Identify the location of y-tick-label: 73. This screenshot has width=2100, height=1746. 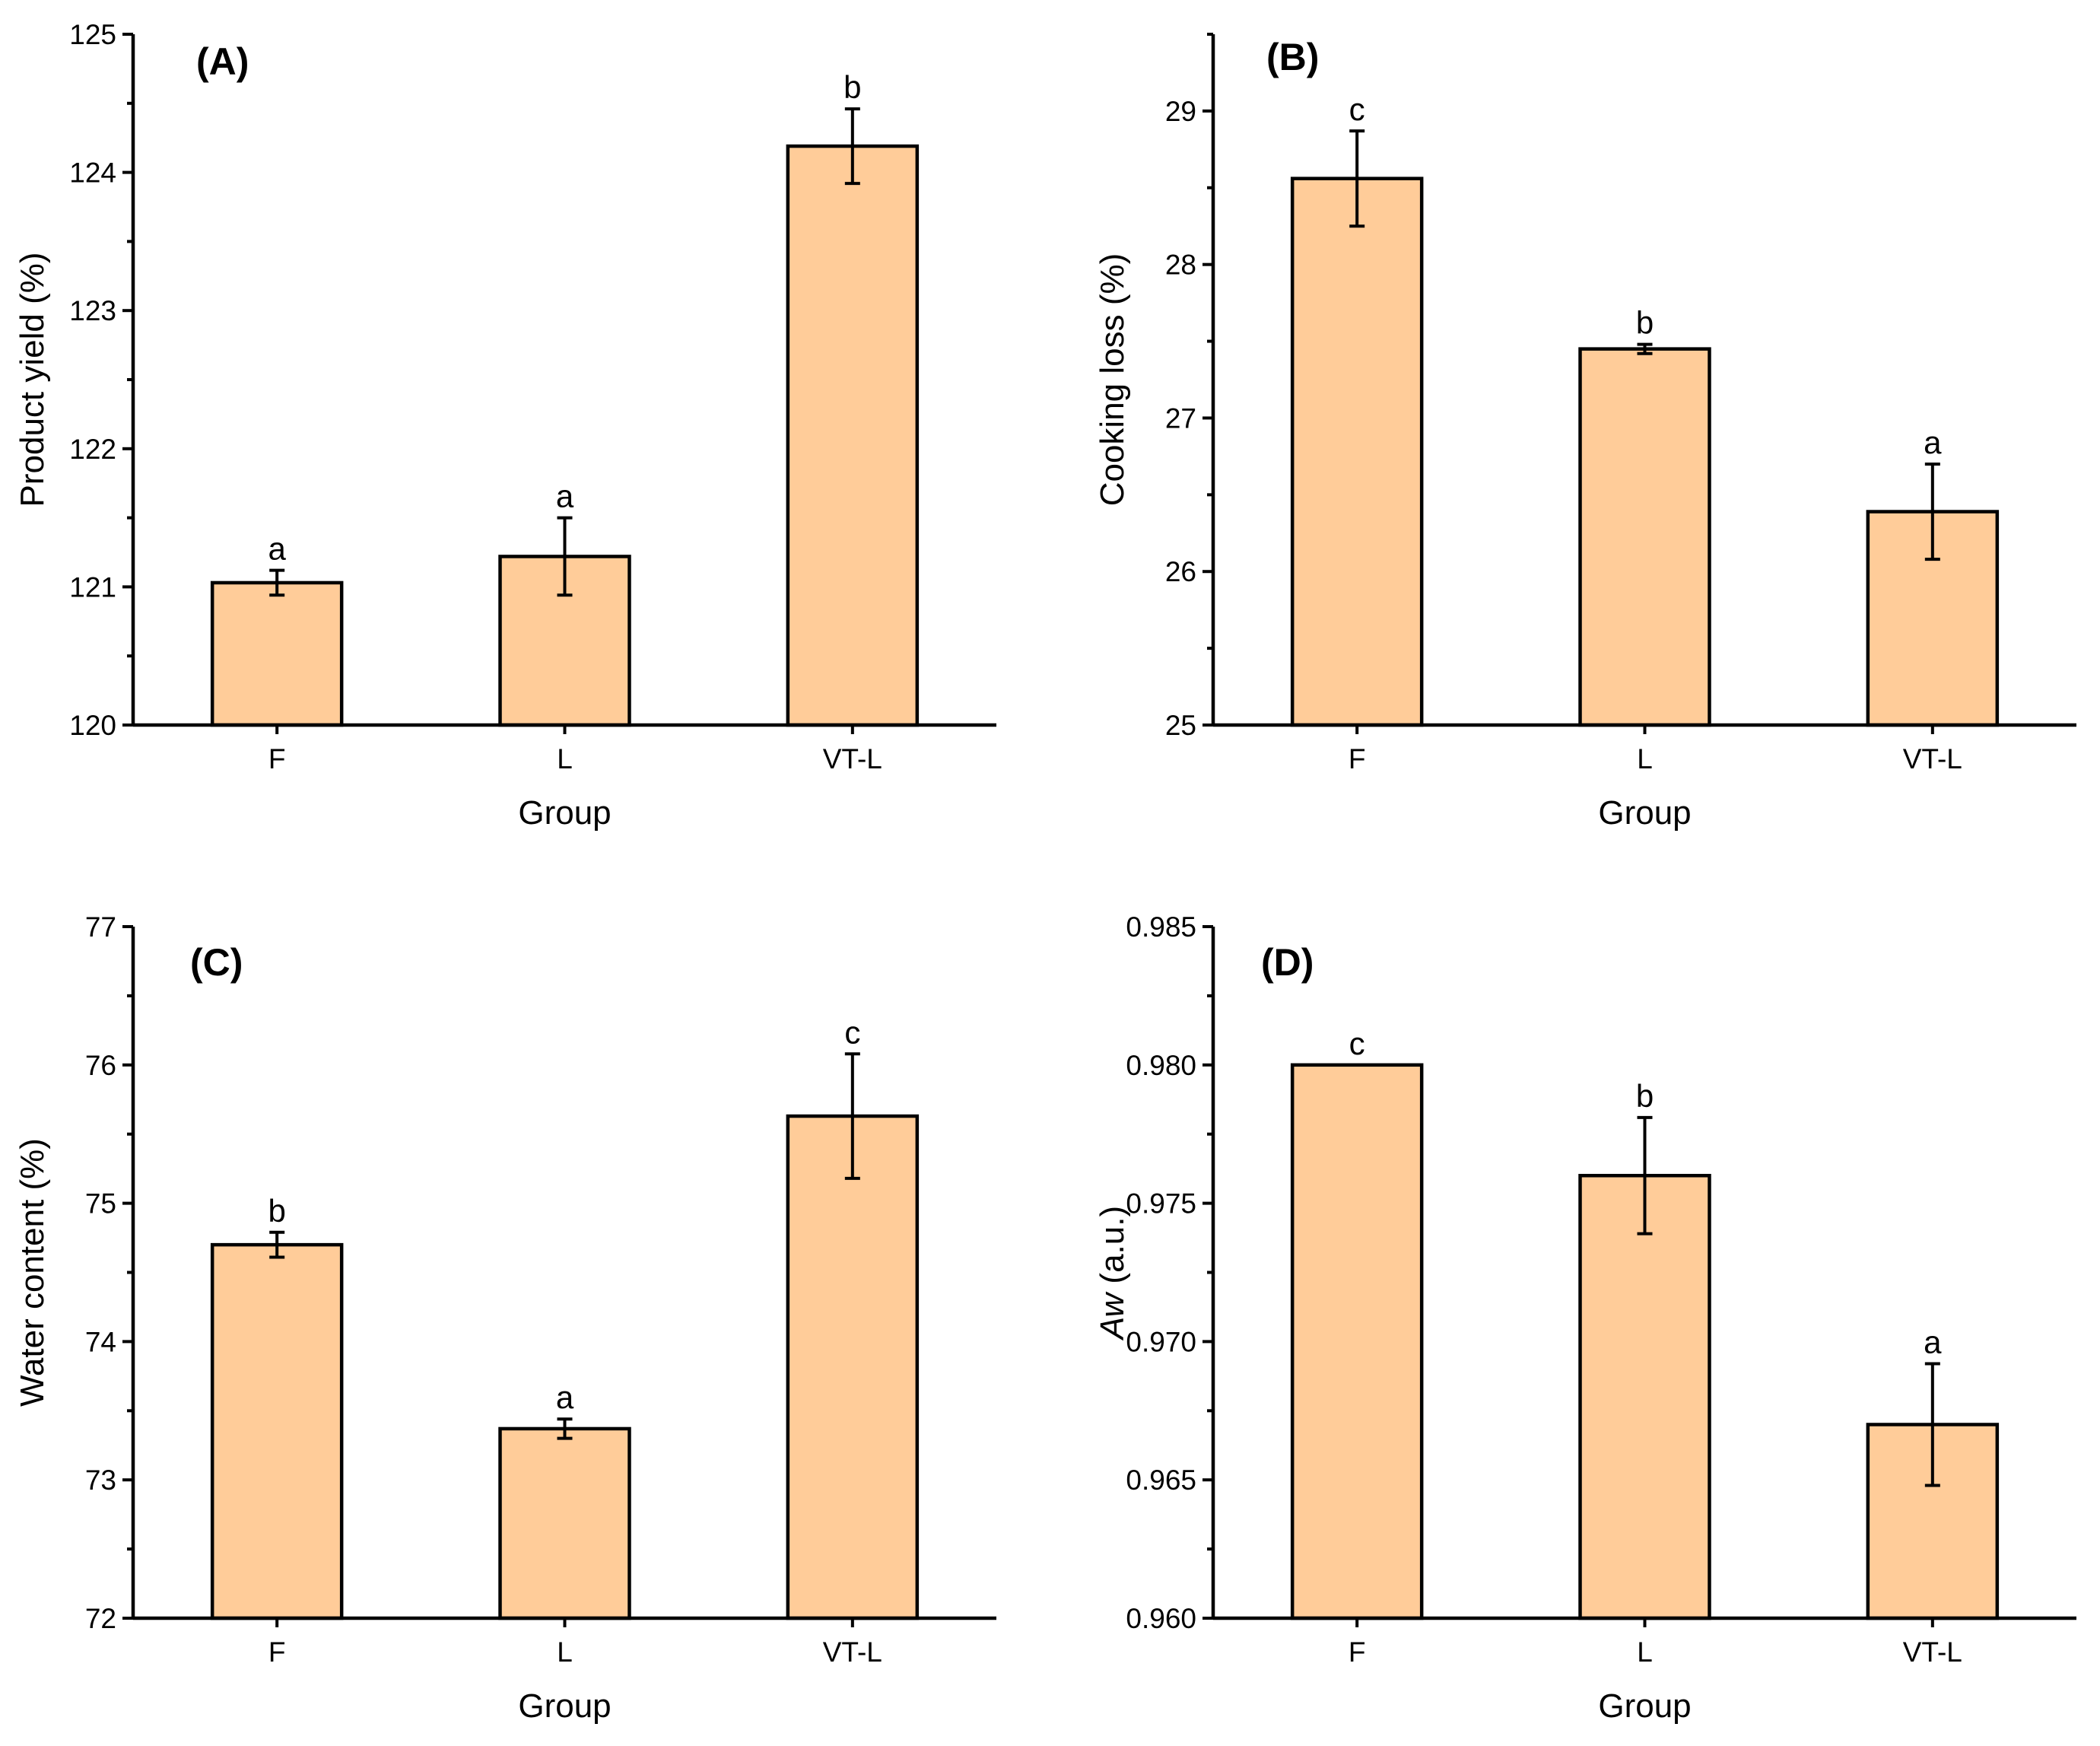
(100, 1480).